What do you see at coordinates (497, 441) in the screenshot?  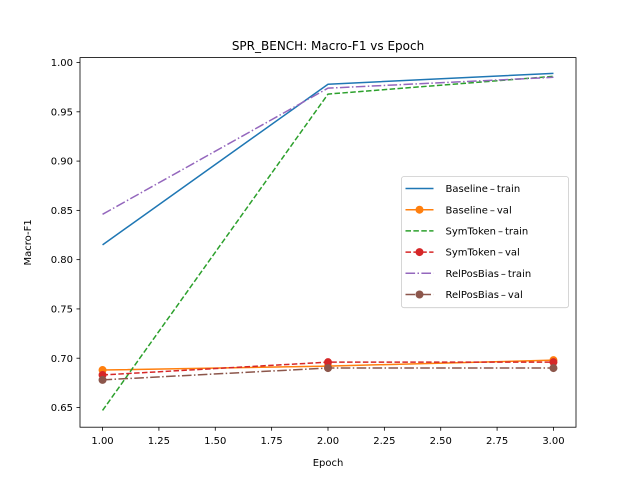 I see `x-tick-label: 2.75` at bounding box center [497, 441].